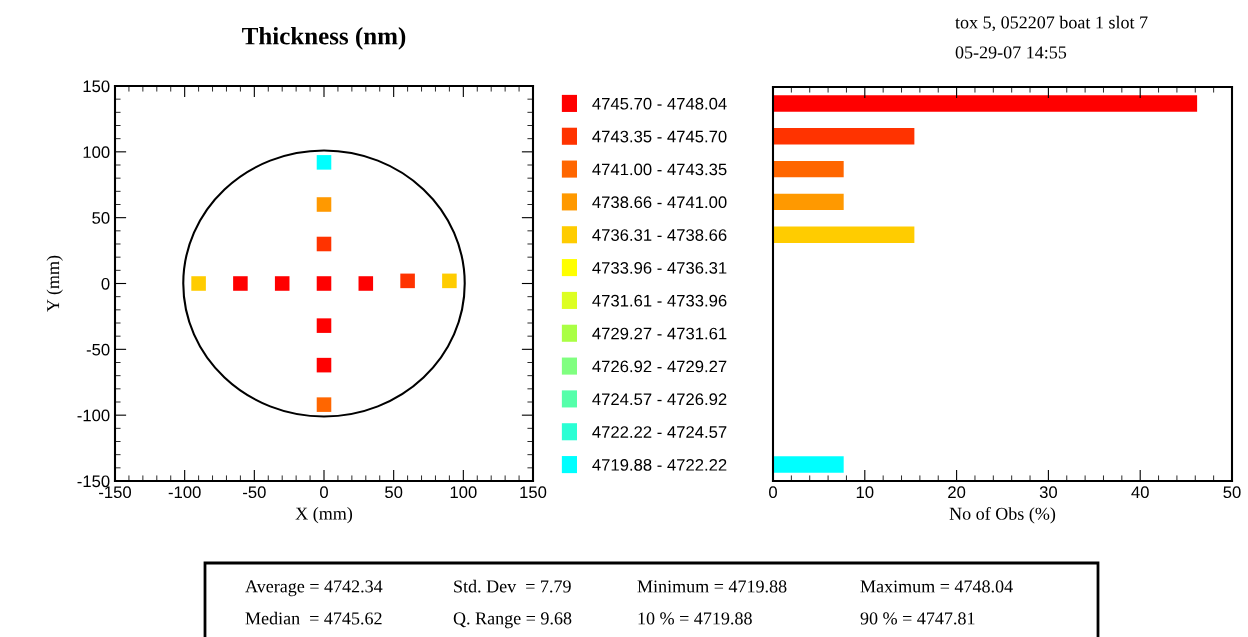  What do you see at coordinates (1051, 23) in the screenshot?
I see `text: tox 5, 052207 boat 1 slot 7` at bounding box center [1051, 23].